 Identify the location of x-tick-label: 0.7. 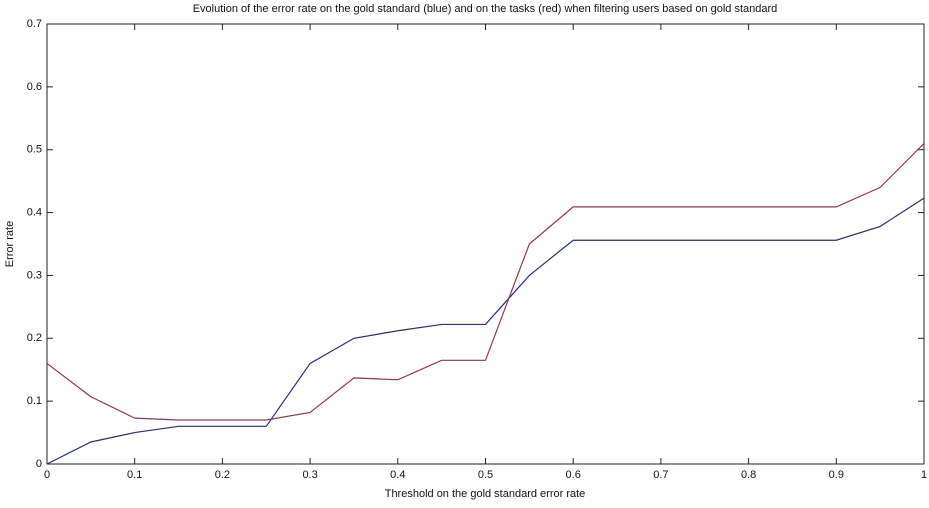
(660, 475).